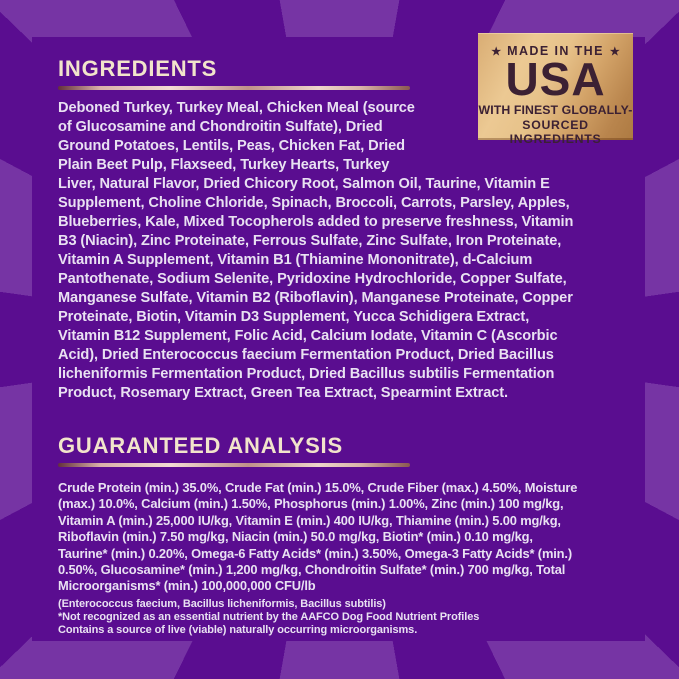  Describe the element at coordinates (555, 110) in the screenshot. I see `badge-subtitle-line1: WITH FINEST GLOBALLY-` at that location.